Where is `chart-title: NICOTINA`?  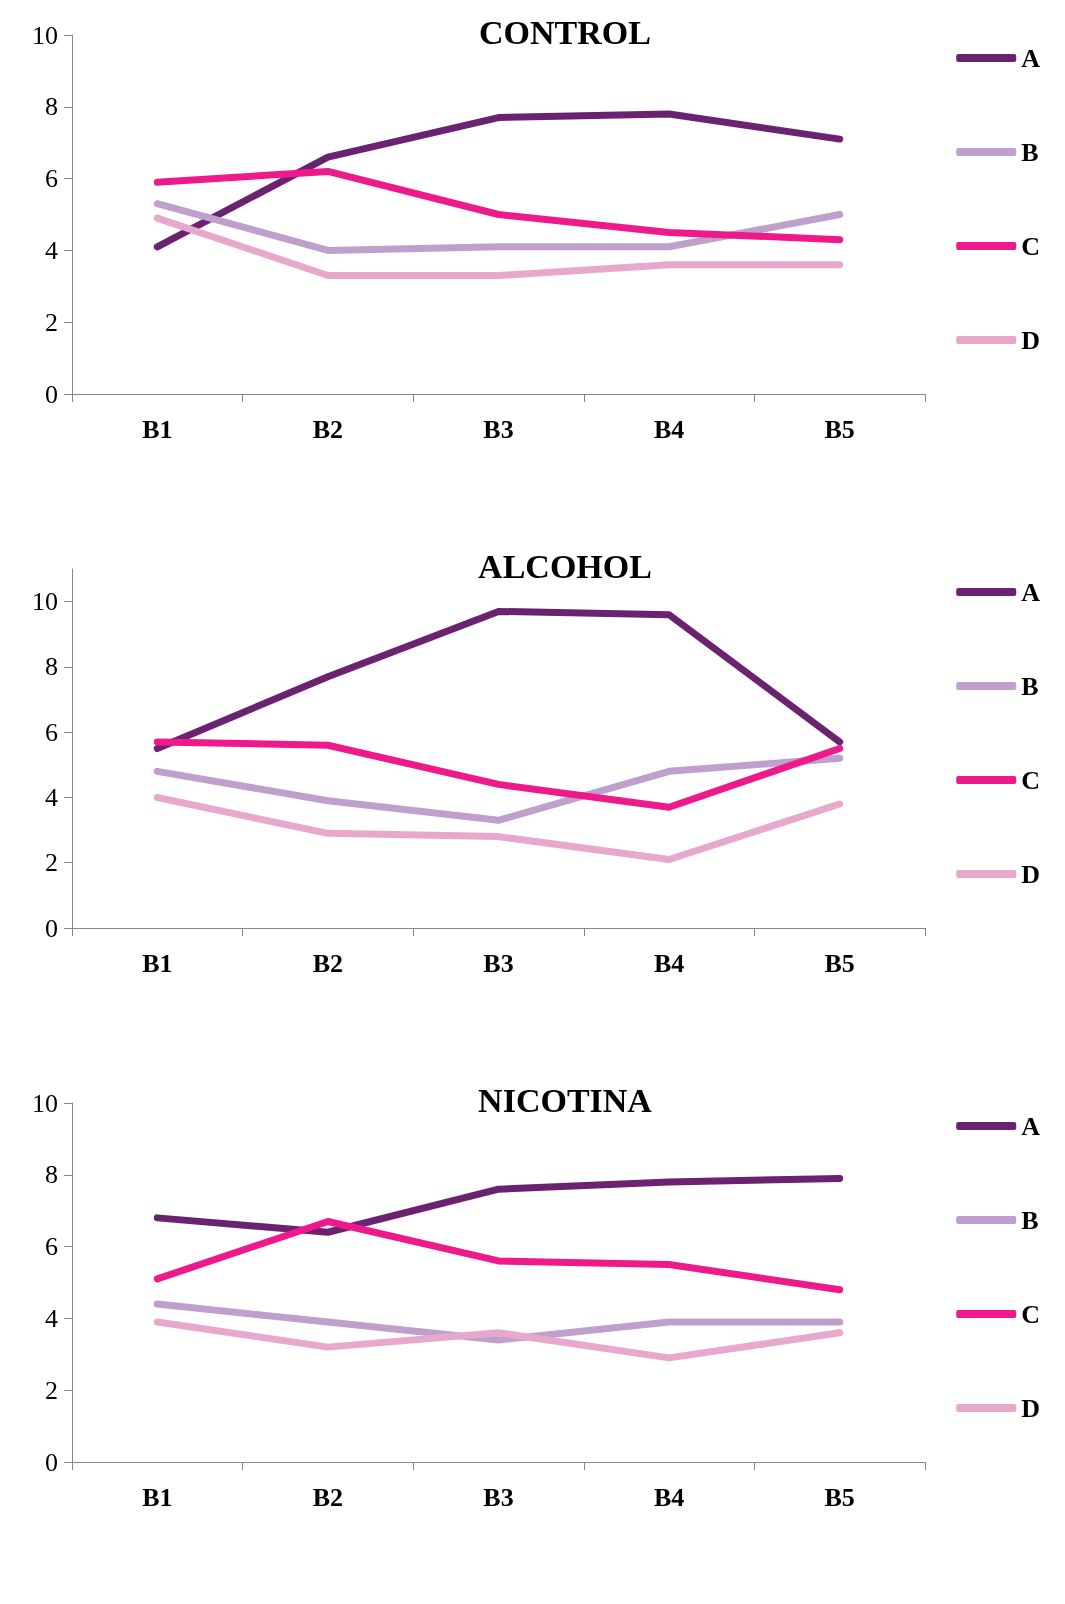 chart-title: NICOTINA is located at coordinates (565, 1100).